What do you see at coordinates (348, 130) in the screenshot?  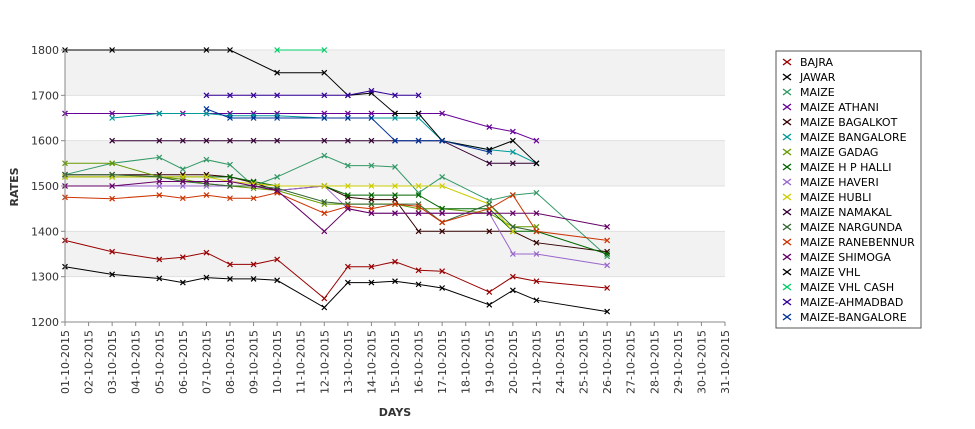 I see `series-maize-bangalore` at bounding box center [348, 130].